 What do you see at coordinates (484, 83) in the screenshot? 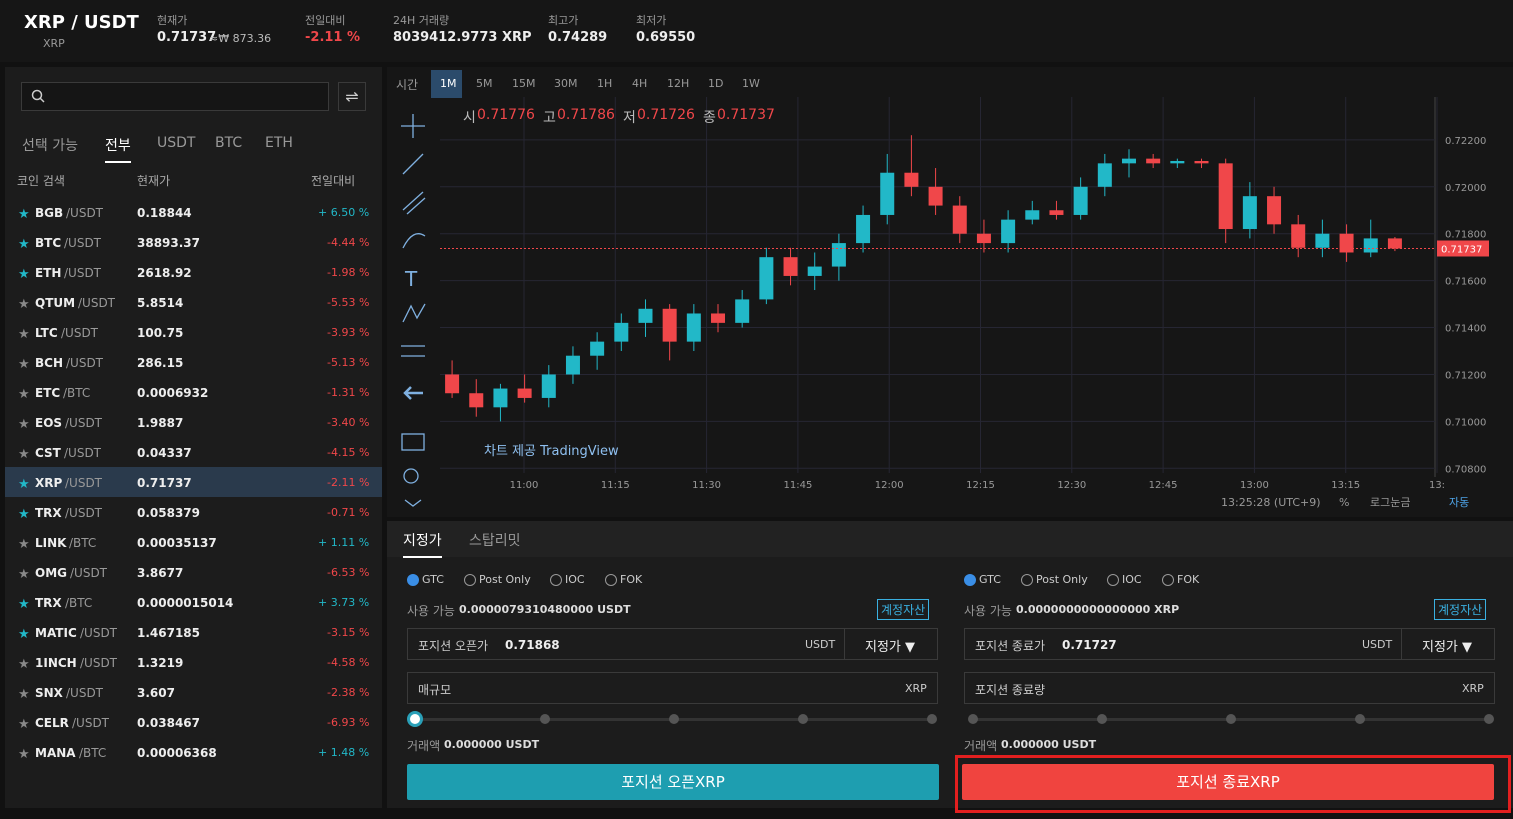
I see `interval-button: 5M` at bounding box center [484, 83].